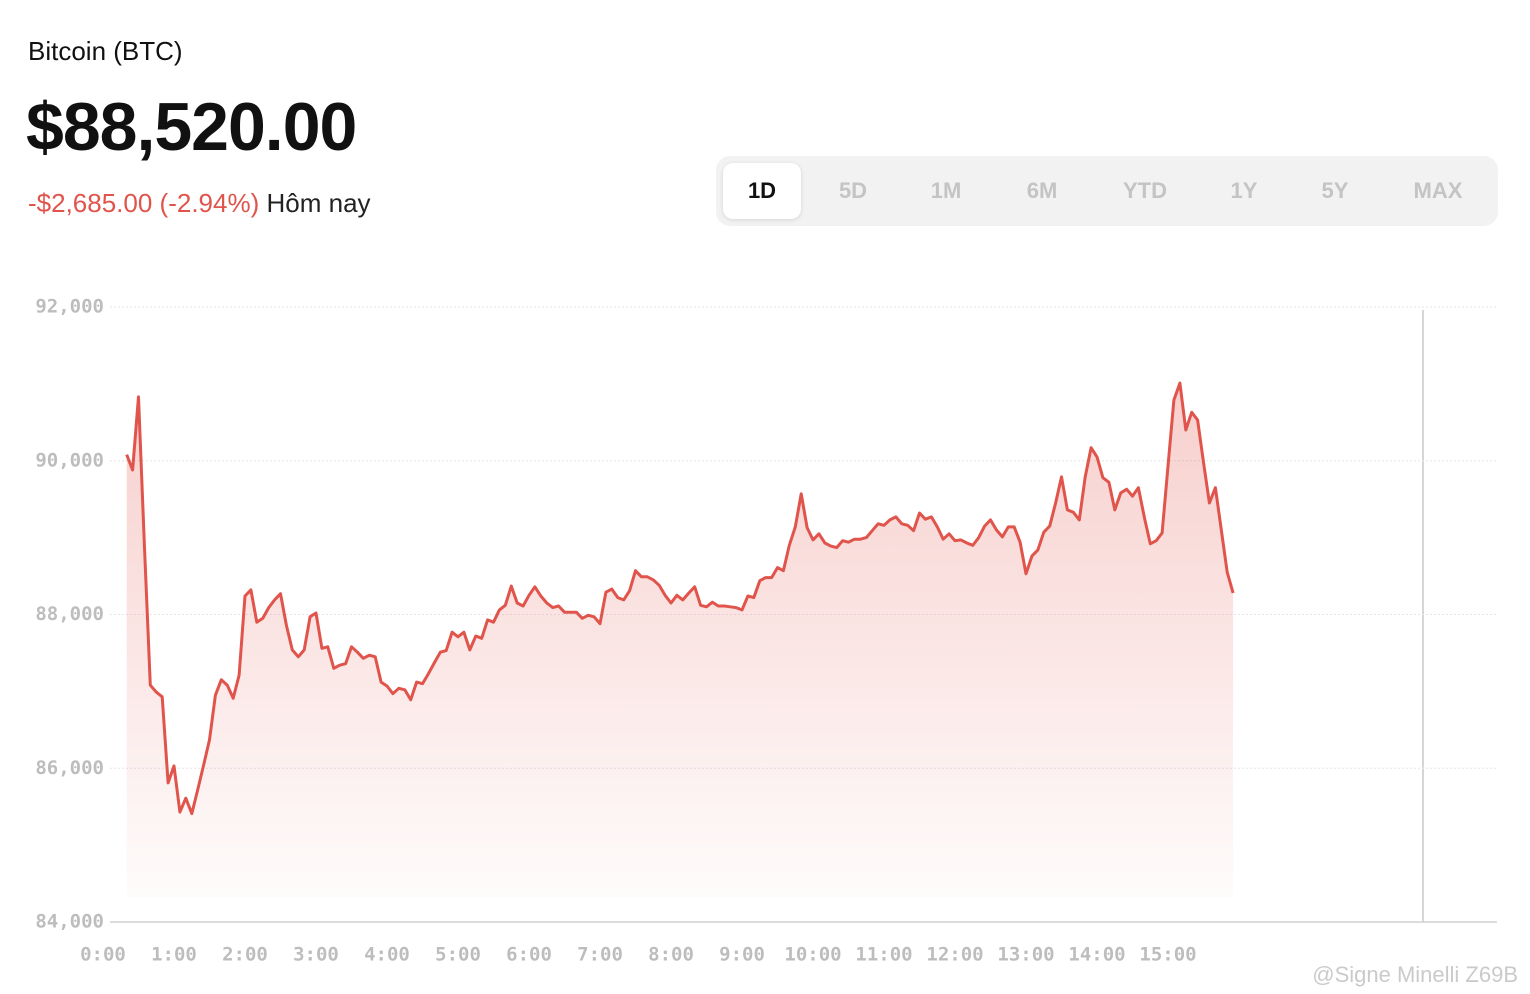 The width and height of the screenshot is (1530, 994). Describe the element at coordinates (812, 955) in the screenshot. I see `x-tick-label: 10:00` at that location.